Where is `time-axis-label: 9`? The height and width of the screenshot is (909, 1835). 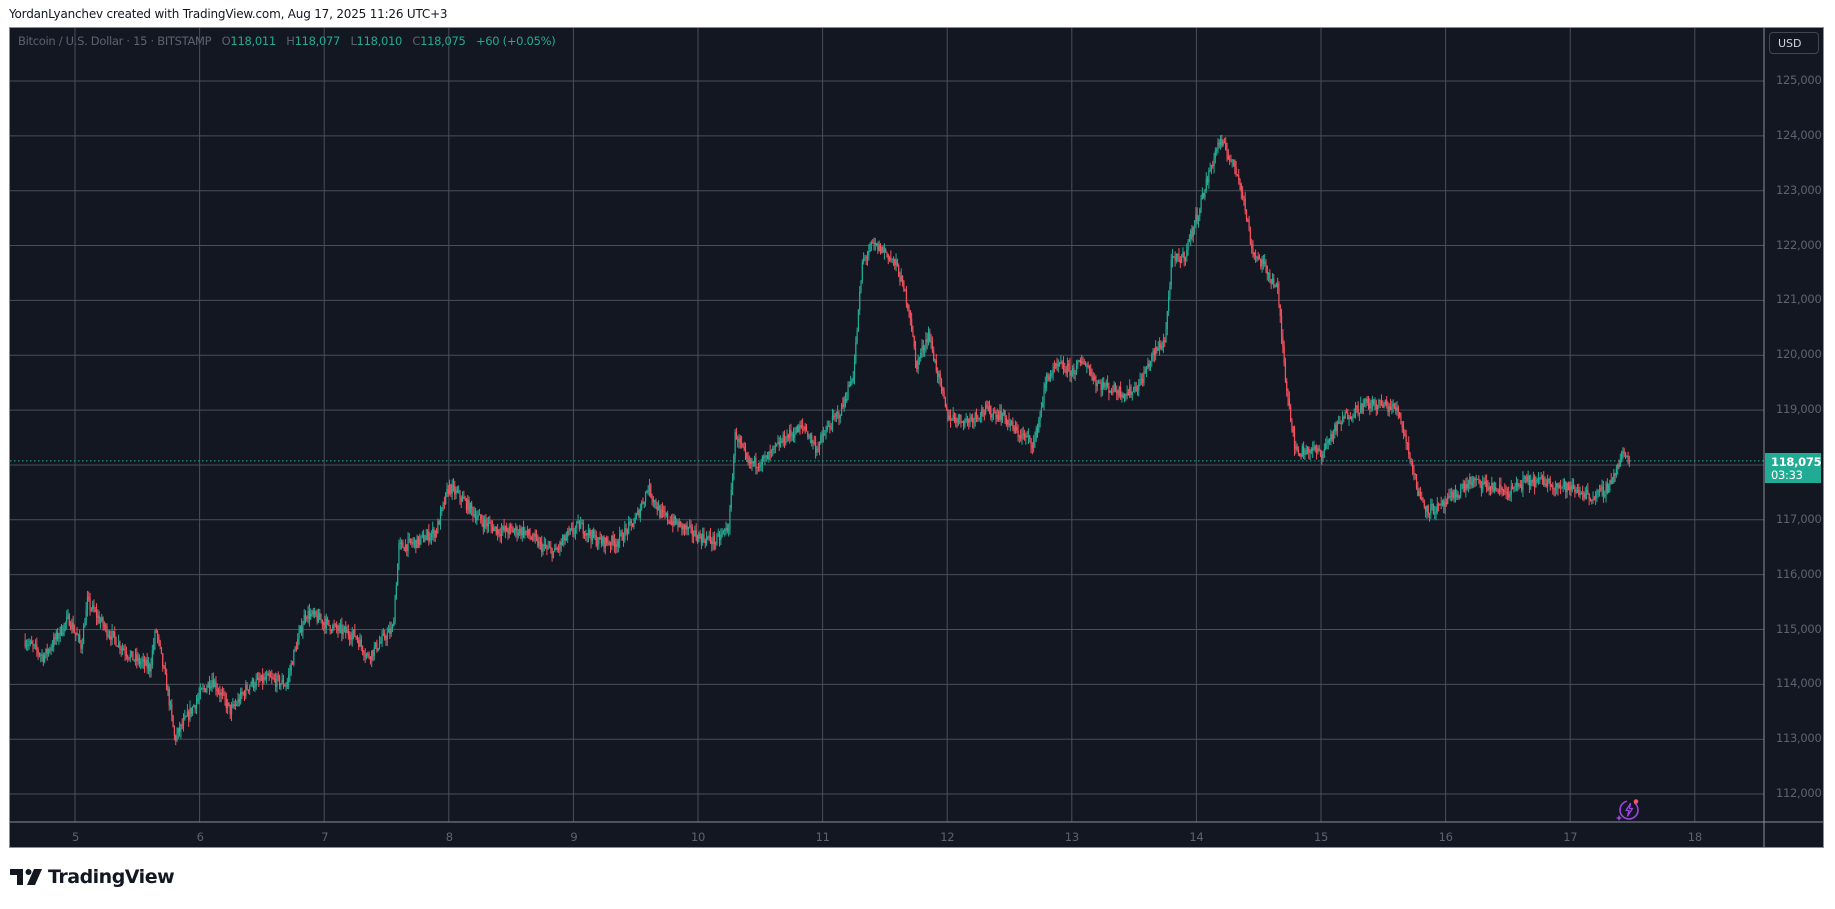 time-axis-label: 9 is located at coordinates (574, 837).